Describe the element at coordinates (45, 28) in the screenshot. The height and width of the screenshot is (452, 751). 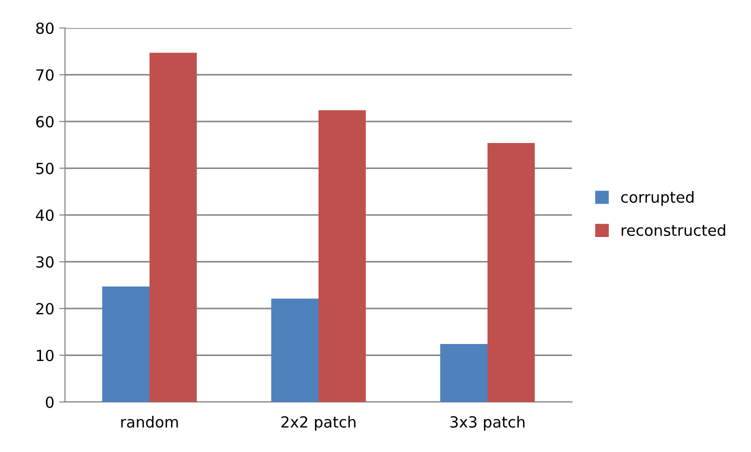
I see `y-tick-label: 80` at that location.